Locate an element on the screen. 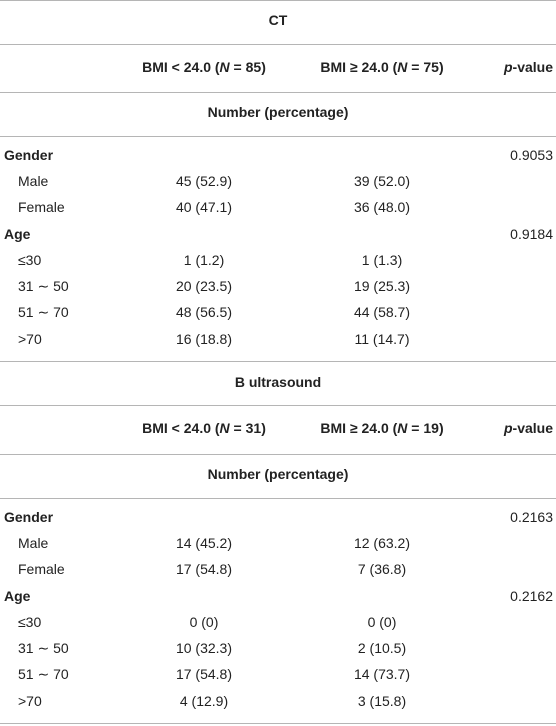  cell-bmi-low: 10 (32.3) is located at coordinates (204, 648).